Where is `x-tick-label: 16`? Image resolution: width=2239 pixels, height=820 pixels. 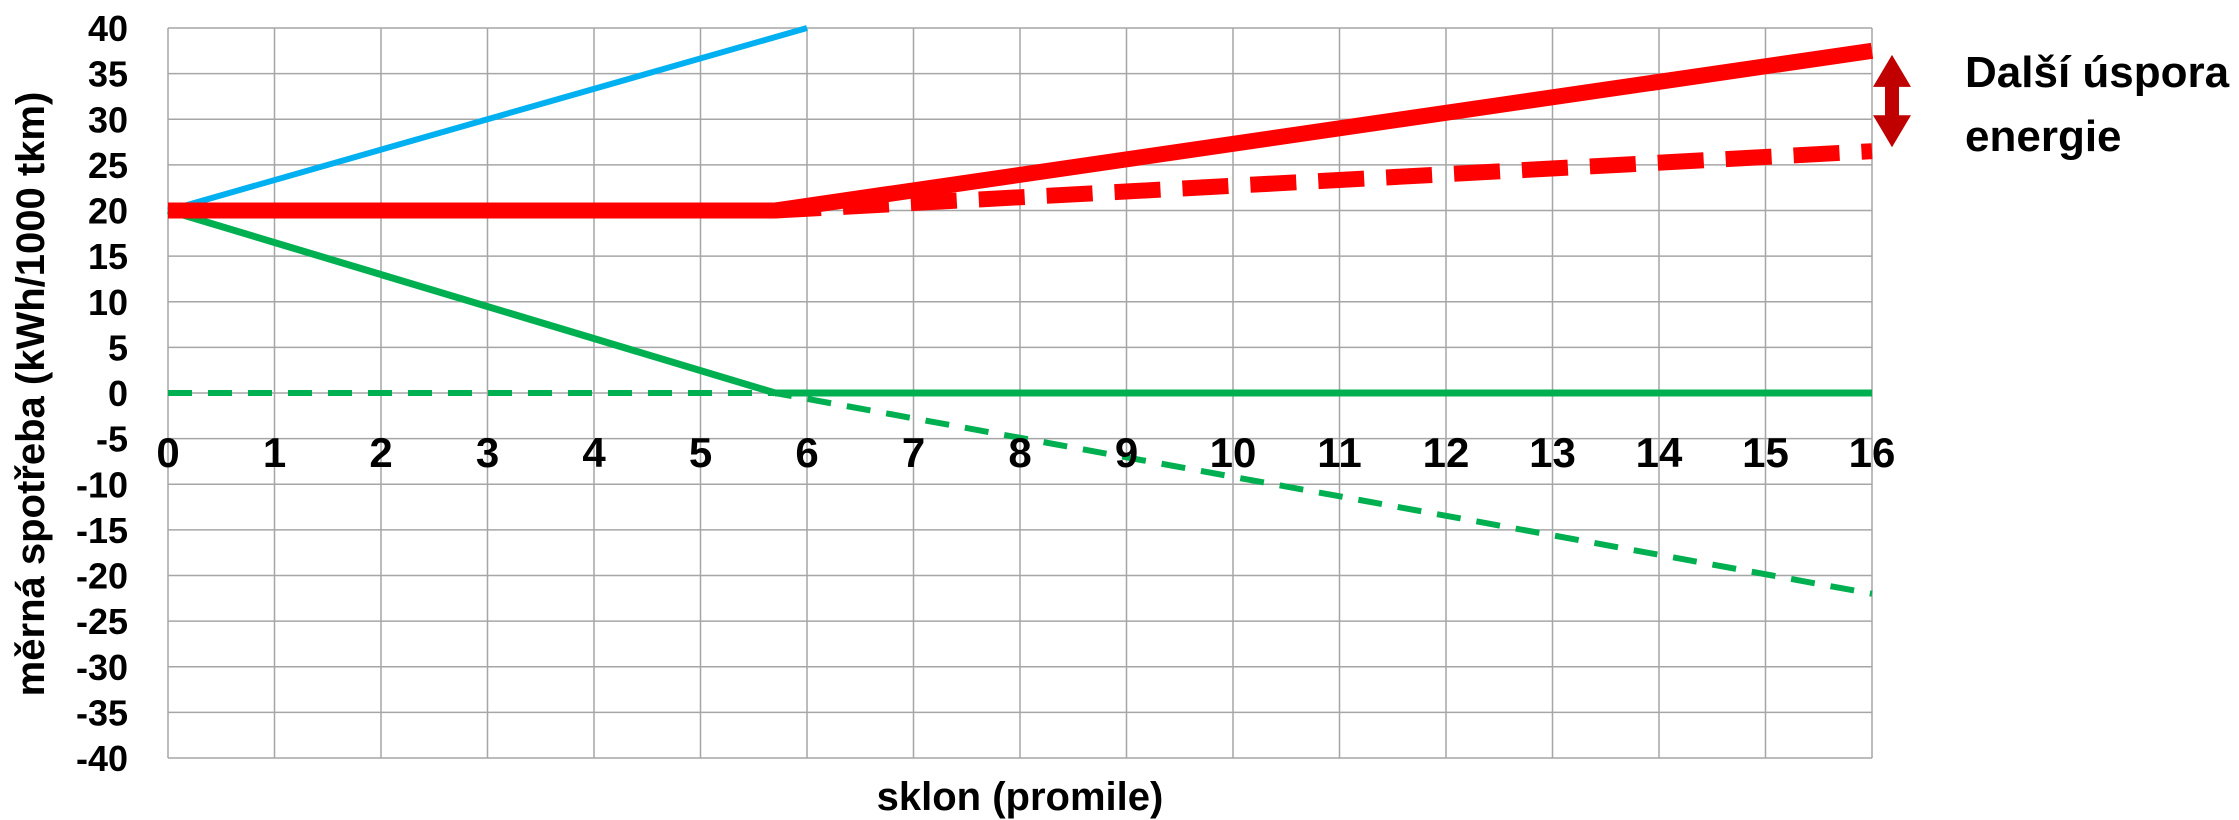
x-tick-label: 16 is located at coordinates (1872, 452).